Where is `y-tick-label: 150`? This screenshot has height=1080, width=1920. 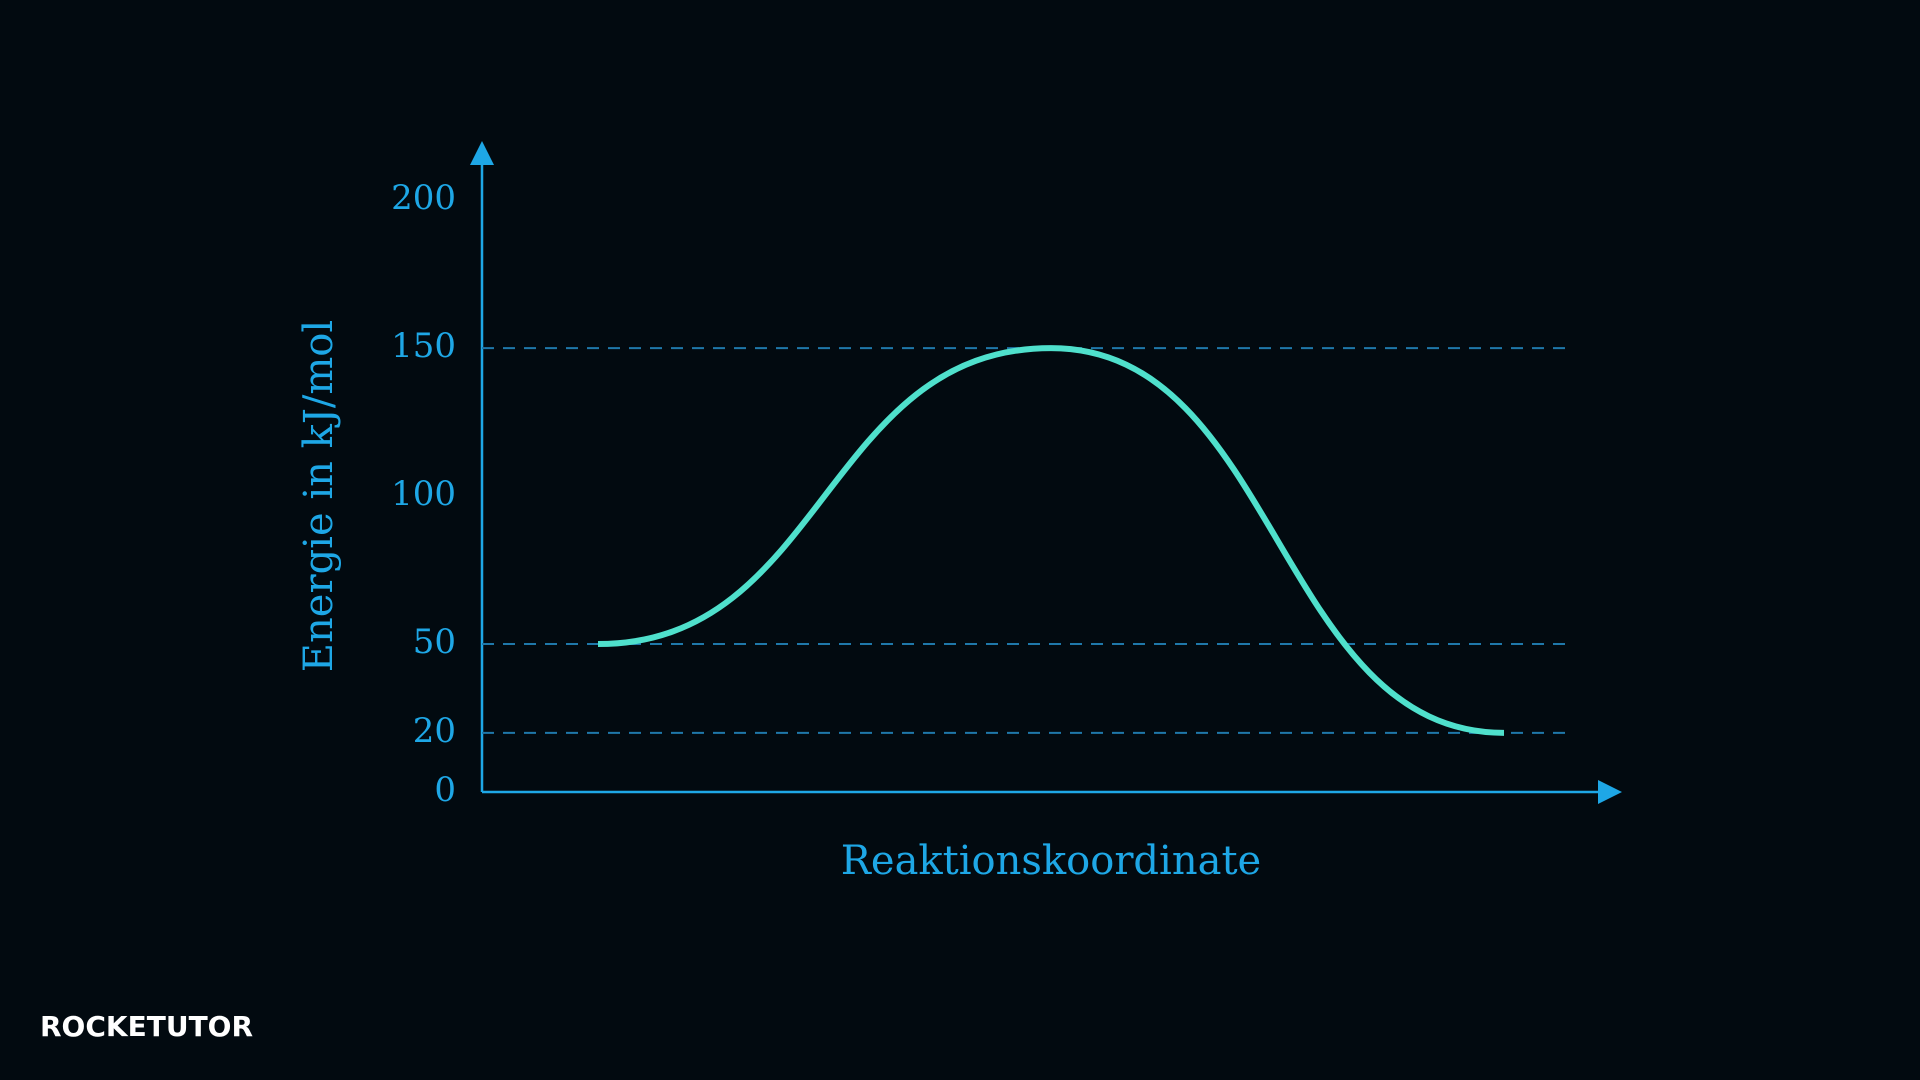 y-tick-label: 150 is located at coordinates (423, 346).